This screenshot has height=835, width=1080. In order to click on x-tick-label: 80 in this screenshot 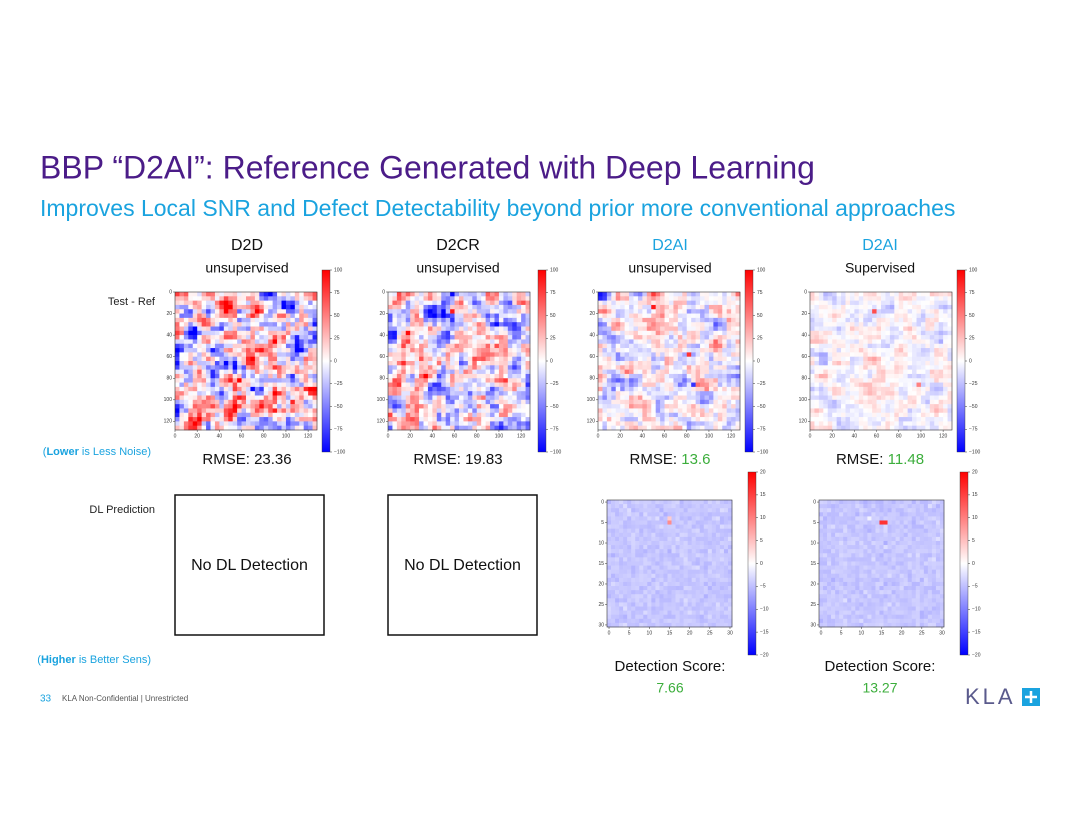, I will do `click(264, 436)`.